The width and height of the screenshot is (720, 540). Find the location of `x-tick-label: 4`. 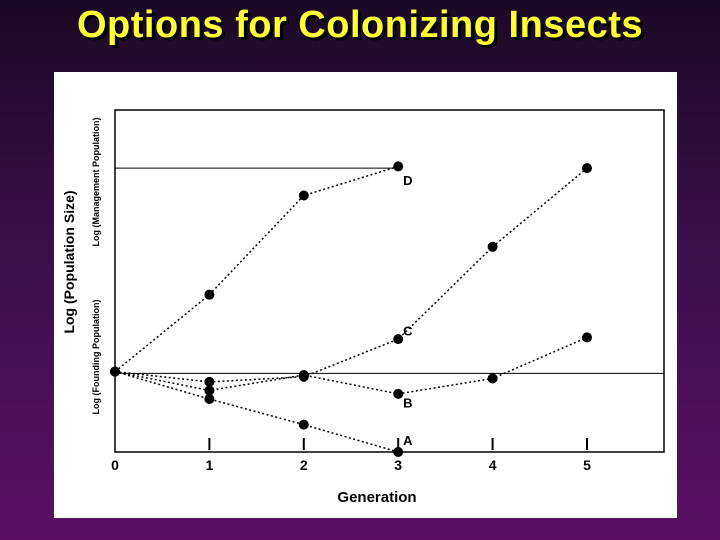

x-tick-label: 4 is located at coordinates (493, 465).